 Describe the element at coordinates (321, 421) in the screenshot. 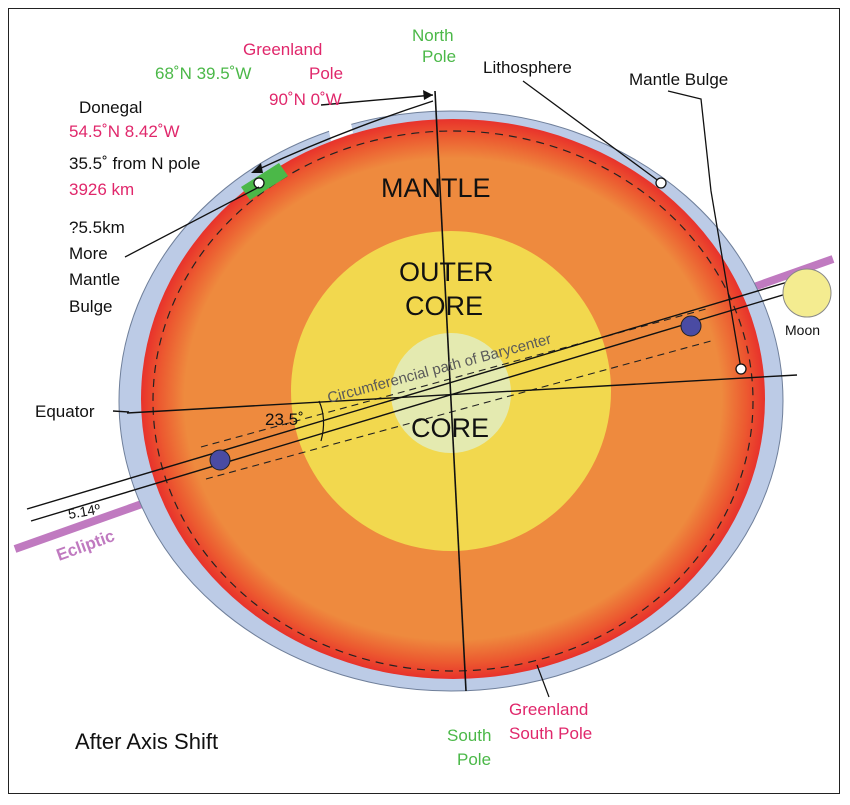

I see `tilt-arc` at that location.